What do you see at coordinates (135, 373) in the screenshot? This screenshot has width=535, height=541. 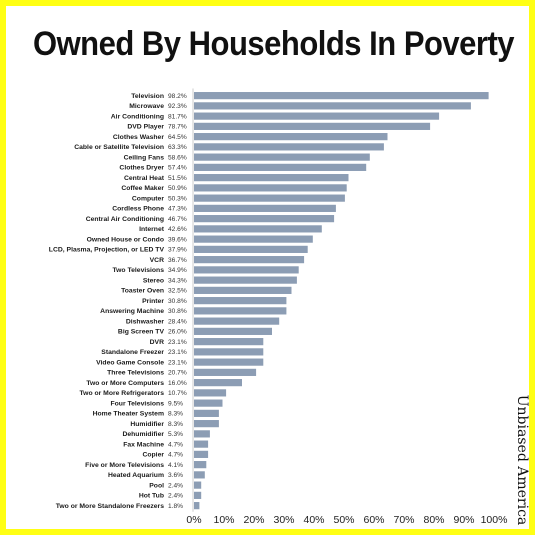 I see `category-label: Three Televisions` at bounding box center [135, 373].